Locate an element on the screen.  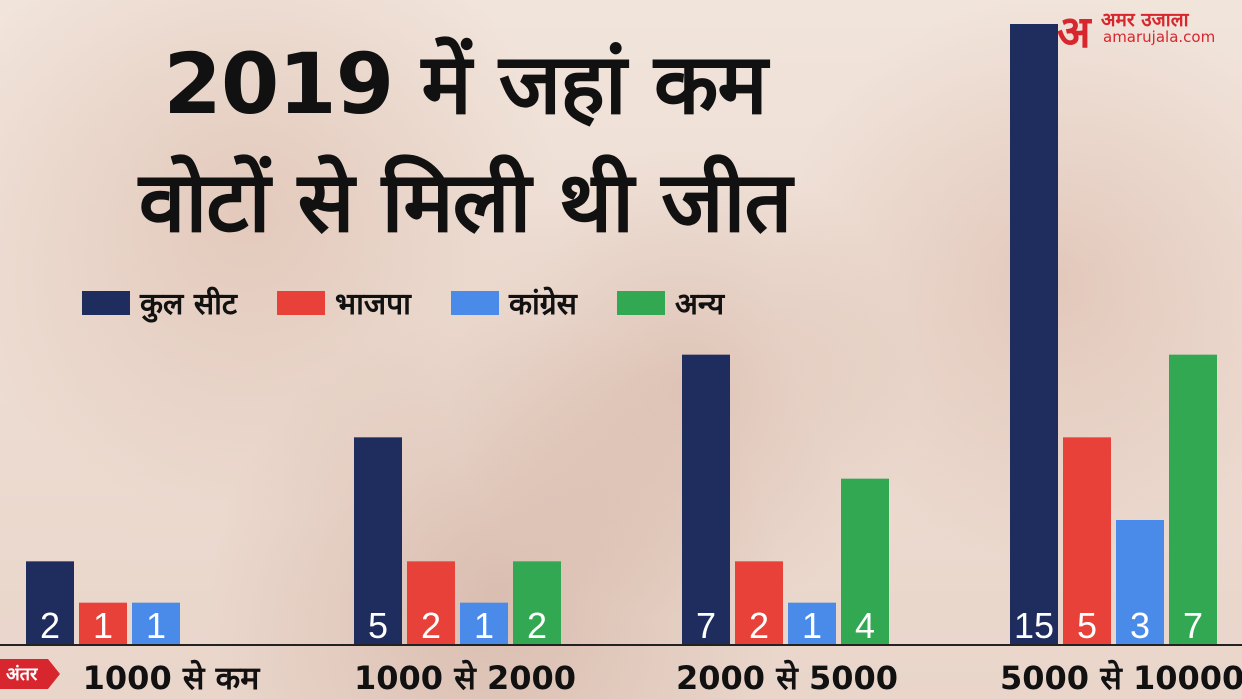
data-label-bjp-3: 2 is located at coordinates (759, 625).